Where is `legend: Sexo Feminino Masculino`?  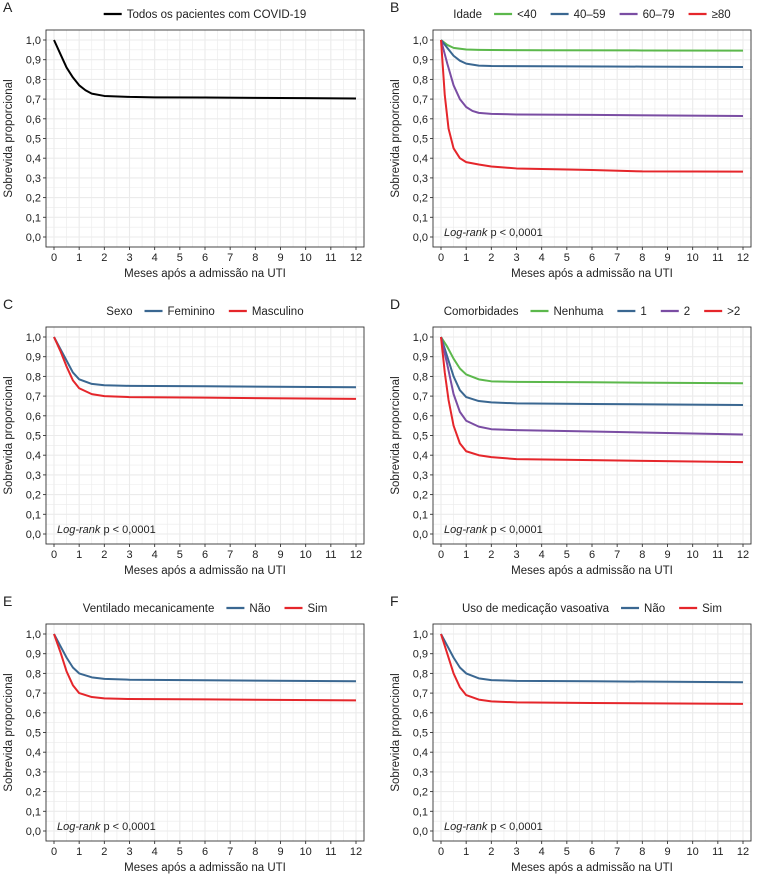 legend: Sexo Feminino Masculino is located at coordinates (204, 312).